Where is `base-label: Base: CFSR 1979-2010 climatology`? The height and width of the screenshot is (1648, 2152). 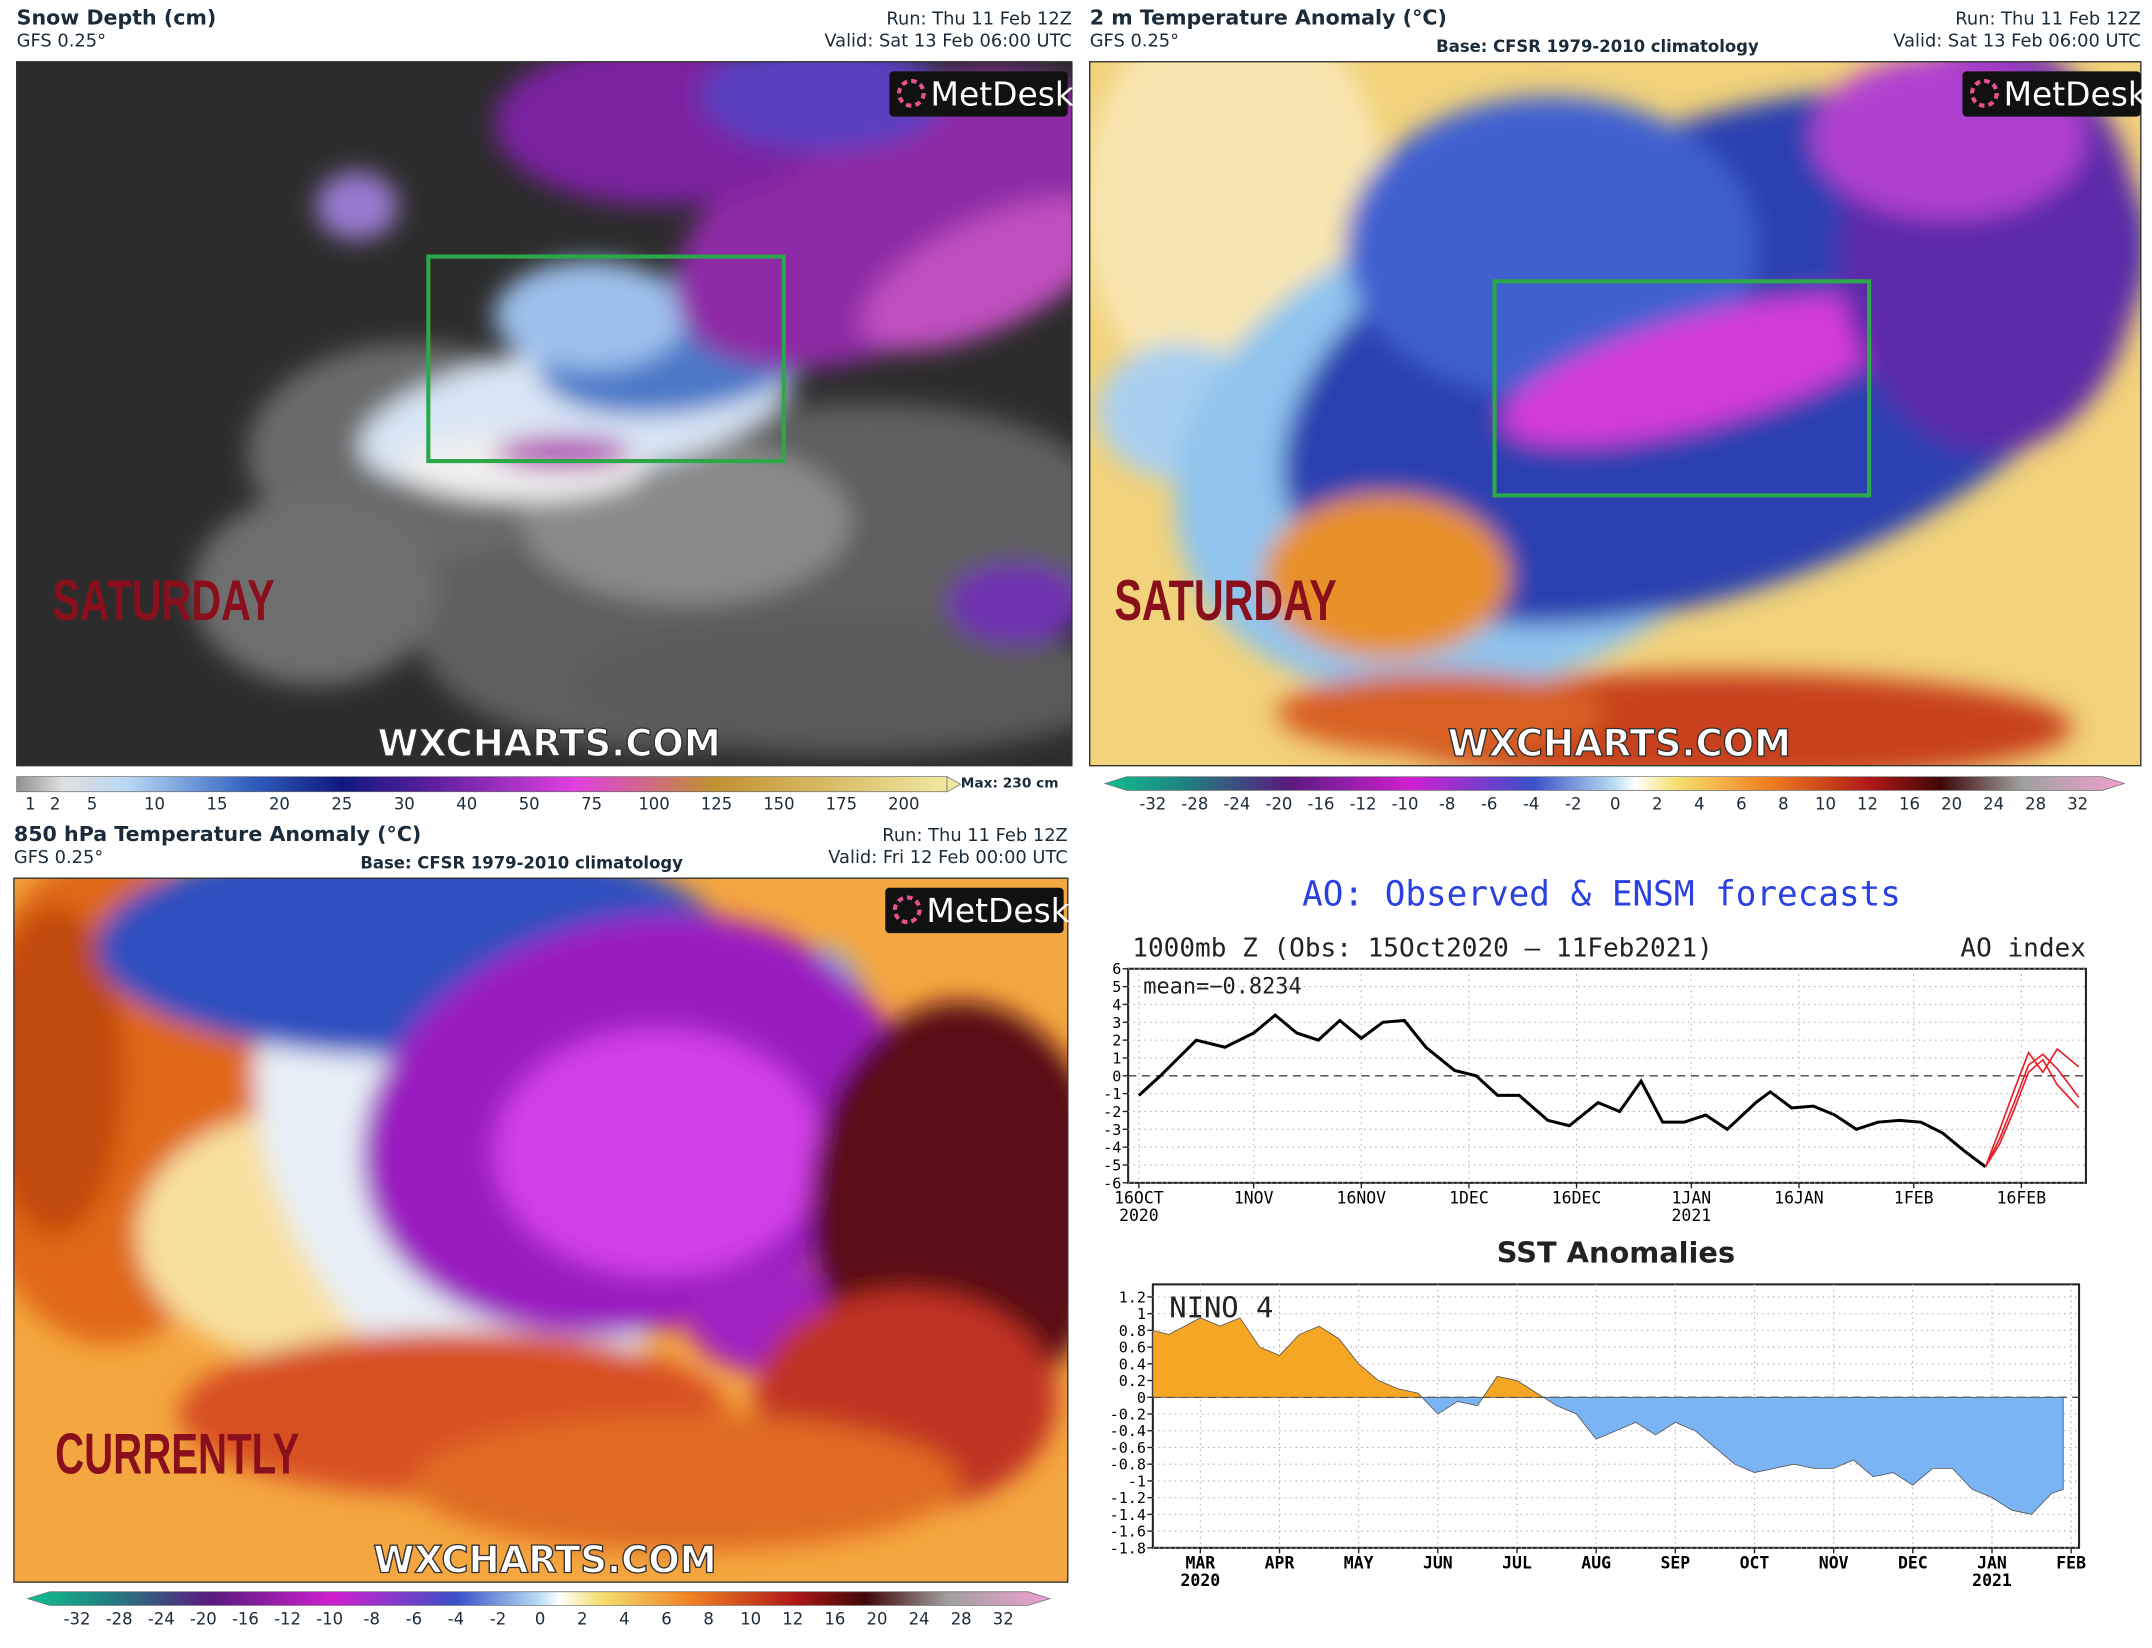 base-label: Base: CFSR 1979-2010 climatology is located at coordinates (521, 863).